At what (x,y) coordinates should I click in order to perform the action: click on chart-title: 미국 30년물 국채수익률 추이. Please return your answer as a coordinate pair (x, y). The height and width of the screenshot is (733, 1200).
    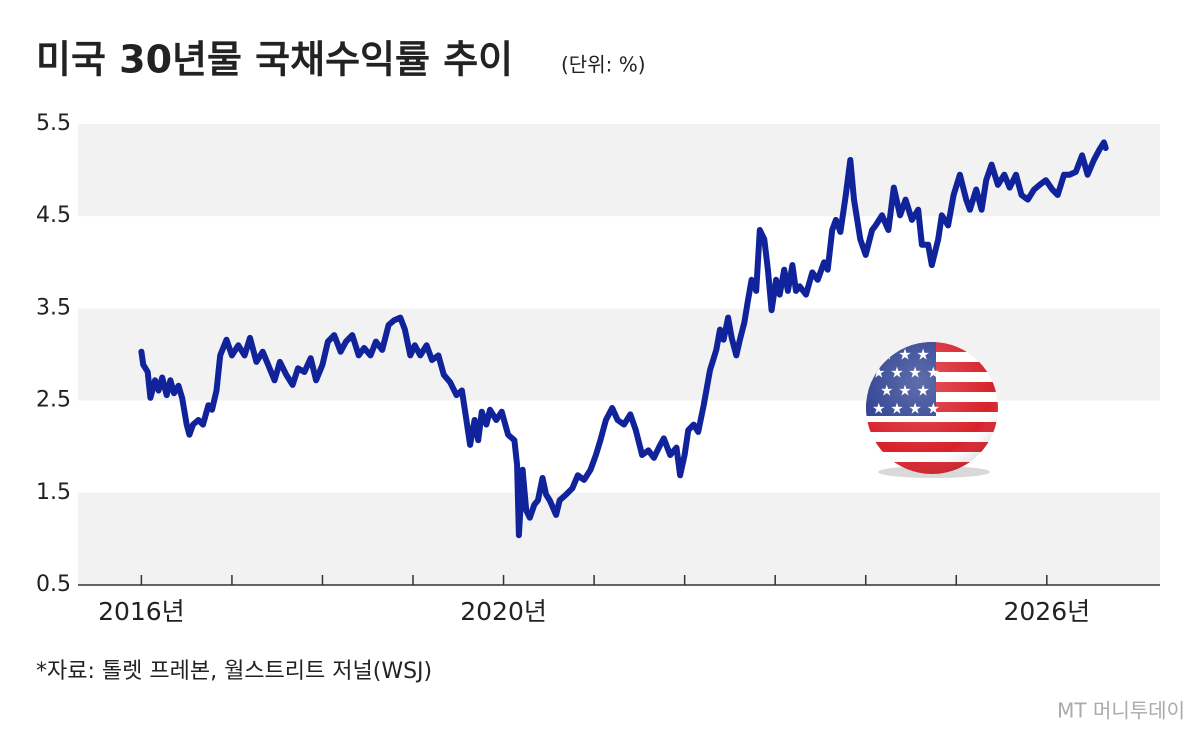
    Looking at the image, I should click on (274, 60).